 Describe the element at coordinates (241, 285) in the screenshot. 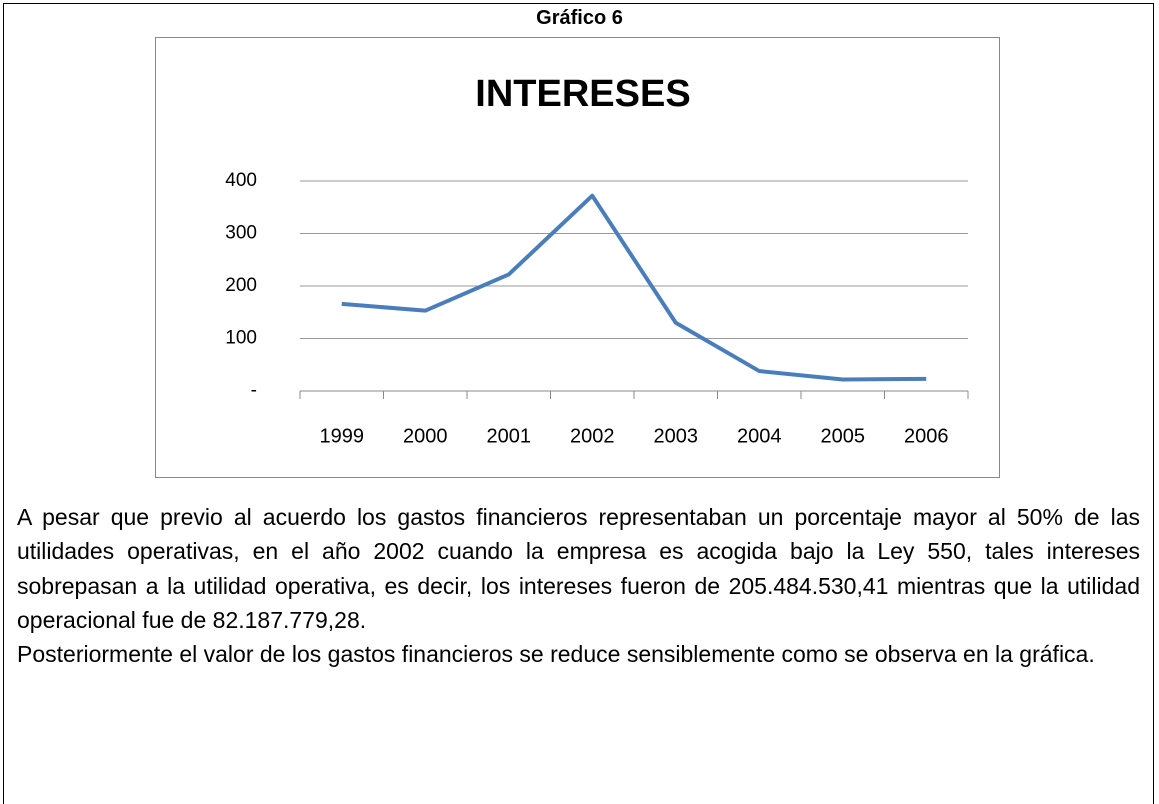

I see `y-tick-label: 200` at that location.